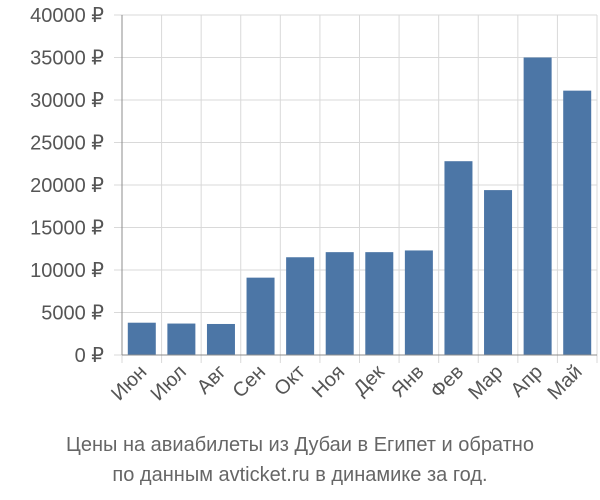 The height and width of the screenshot is (500, 600). What do you see at coordinates (485, 382) in the screenshot?
I see `x-tick-label: Мар` at bounding box center [485, 382].